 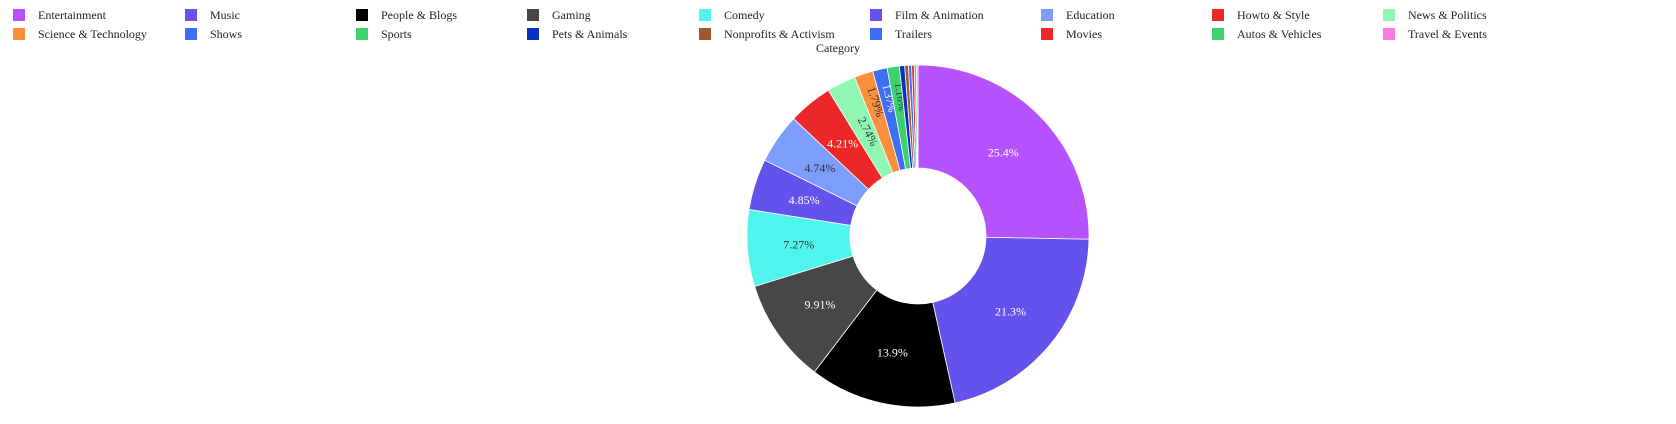 I want to click on legend-label: Pets & Animals, so click(x=590, y=33).